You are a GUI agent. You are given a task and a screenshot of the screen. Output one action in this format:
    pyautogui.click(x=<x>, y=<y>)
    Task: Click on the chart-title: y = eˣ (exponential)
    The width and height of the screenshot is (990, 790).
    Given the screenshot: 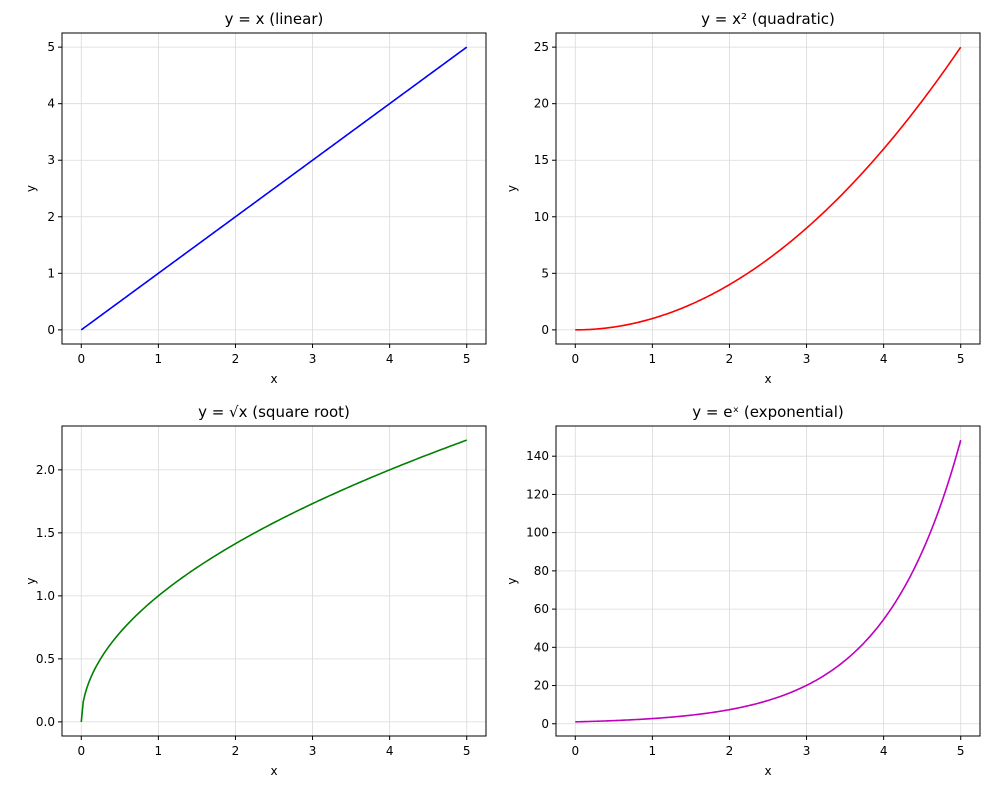 What is the action you would take?
    pyautogui.click(x=768, y=412)
    